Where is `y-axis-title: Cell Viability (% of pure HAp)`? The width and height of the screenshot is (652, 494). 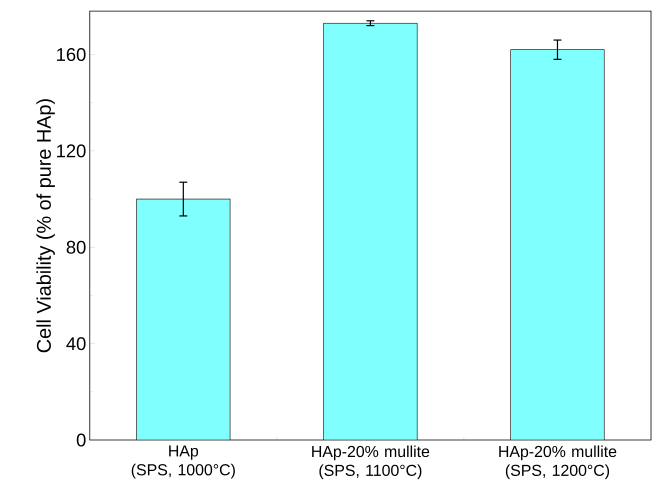
y-axis-title: Cell Viability (% of pure HAp) is located at coordinates (45, 225).